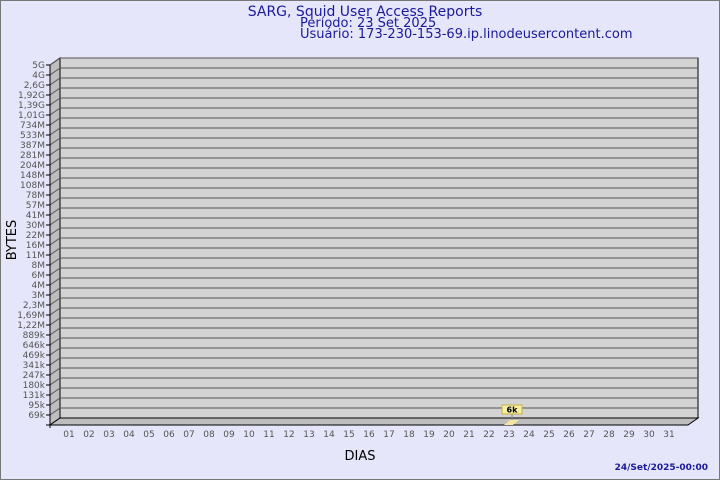 Image resolution: width=720 pixels, height=480 pixels. What do you see at coordinates (31, 106) in the screenshot?
I see `y-tick-label: 1,39G` at bounding box center [31, 106].